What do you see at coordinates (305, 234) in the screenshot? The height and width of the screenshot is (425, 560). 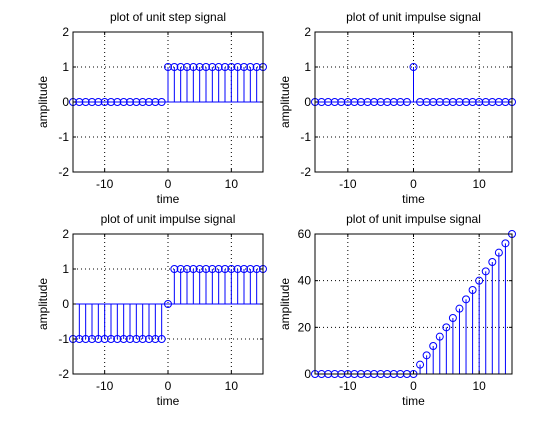 I see `y-tick-label: 60` at bounding box center [305, 234].